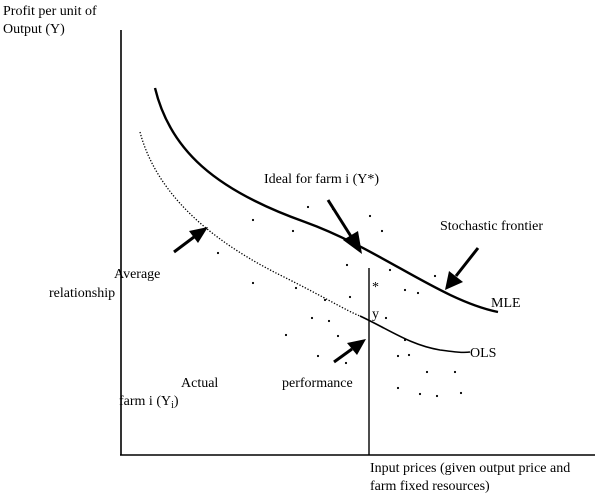 Image resolution: width=599 pixels, height=501 pixels. I want to click on average-label-line1: Average, so click(137, 274).